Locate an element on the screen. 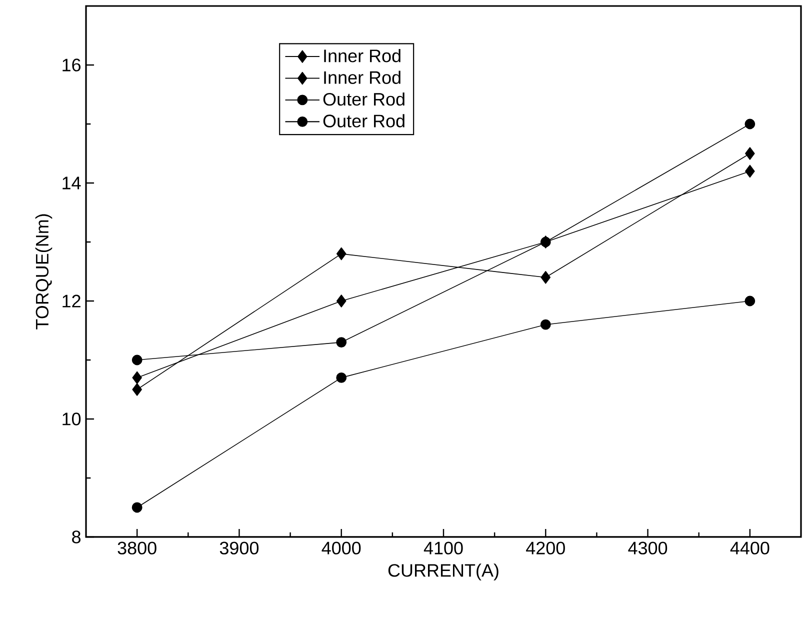 The width and height of the screenshot is (803, 617). x-tick-label: 4300 is located at coordinates (648, 548).